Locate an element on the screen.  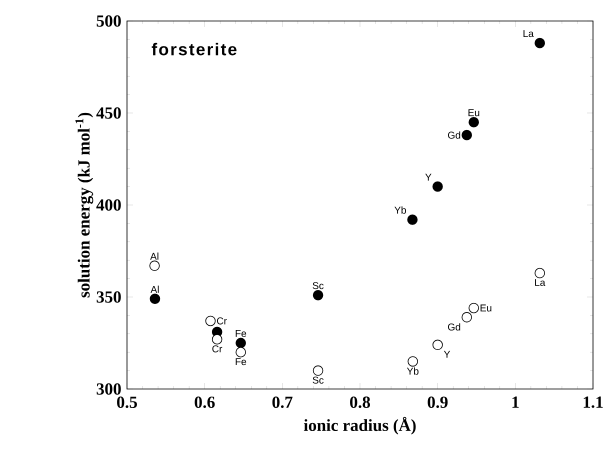
x-tick-label: 0.9 is located at coordinates (438, 402).